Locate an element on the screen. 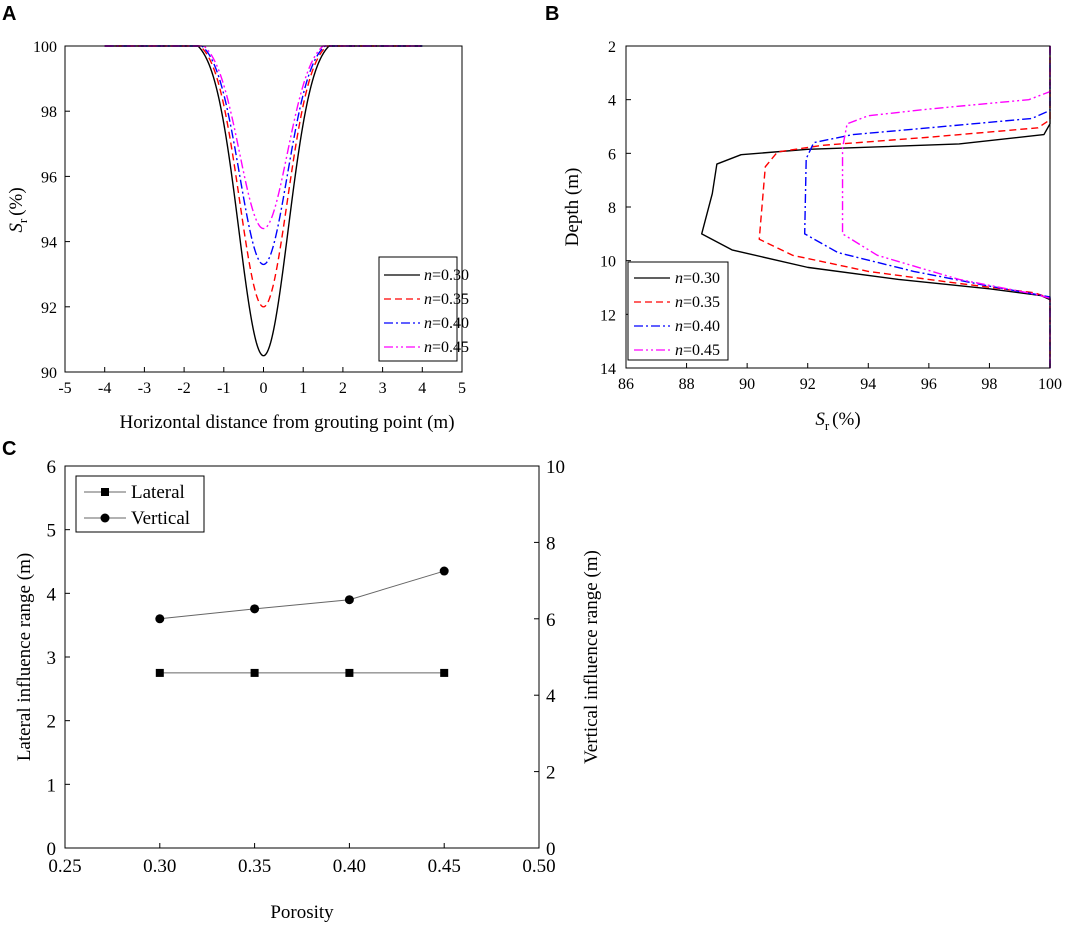  panel-c-ytick-left-label: 2 is located at coordinates (52, 722).